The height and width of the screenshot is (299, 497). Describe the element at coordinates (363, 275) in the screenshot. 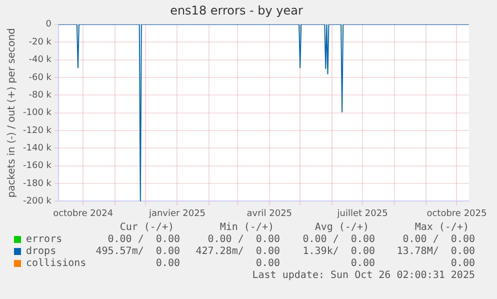

I see `text: Last update: Sun Oct 26 02:00:31 2025` at that location.